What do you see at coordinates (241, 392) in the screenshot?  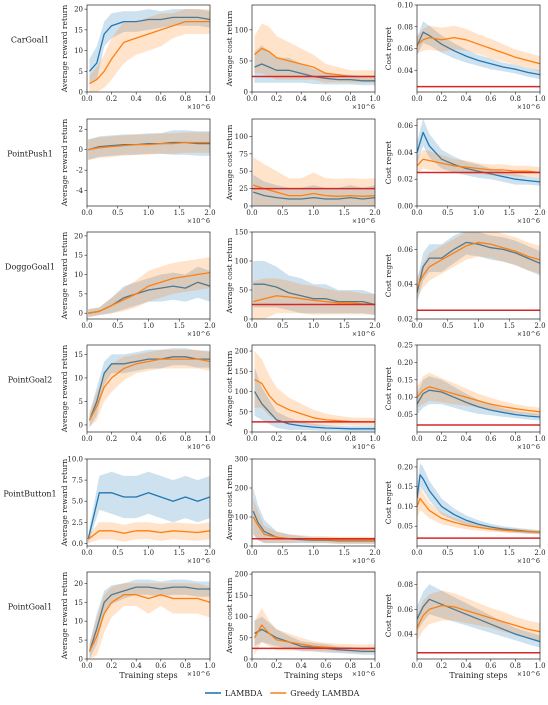 I see `y-tick-label: 100` at bounding box center [241, 392].